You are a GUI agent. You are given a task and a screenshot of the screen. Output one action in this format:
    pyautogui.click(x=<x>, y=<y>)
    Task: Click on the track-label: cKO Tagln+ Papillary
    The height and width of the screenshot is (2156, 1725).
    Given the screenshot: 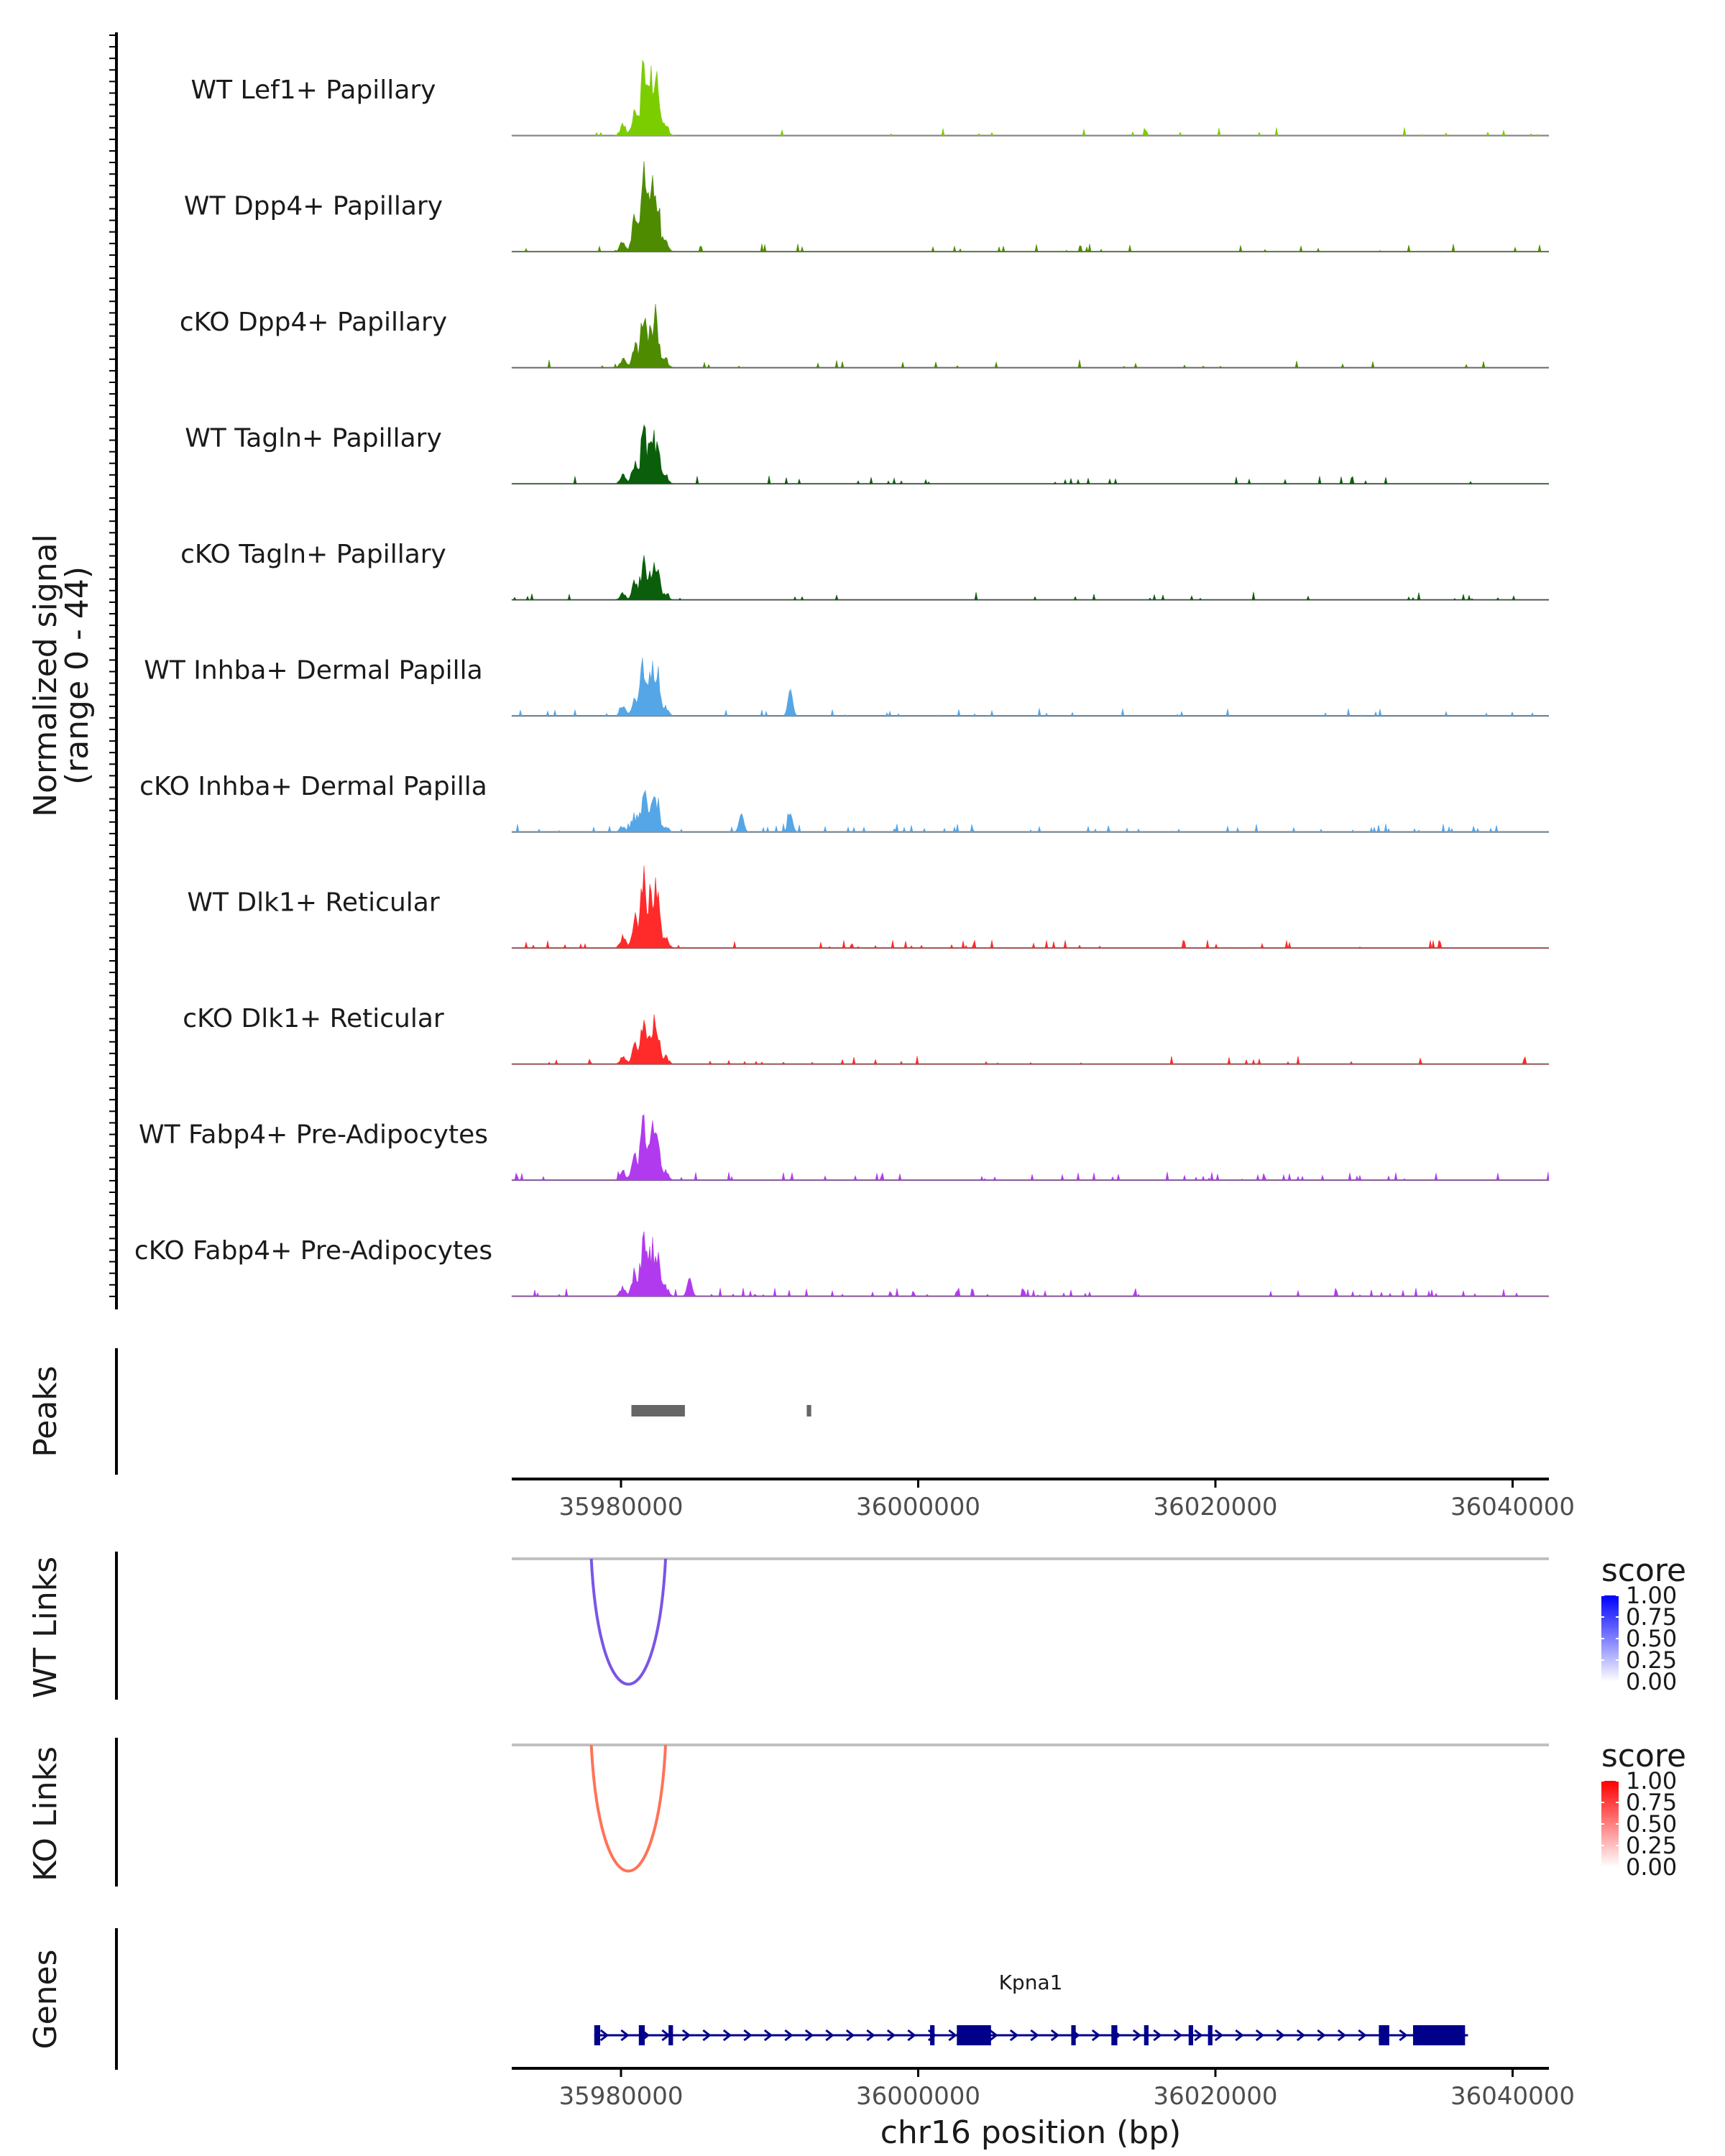 What is the action you would take?
    pyautogui.click(x=313, y=555)
    